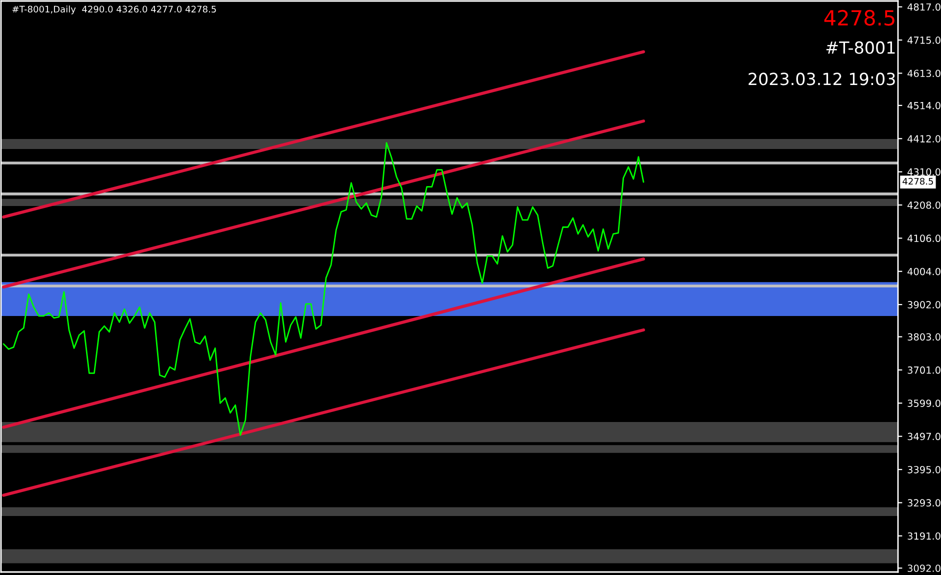 This screenshot has height=575, width=941. Describe the element at coordinates (917, 181) in the screenshot. I see `text: 4278.5` at that location.